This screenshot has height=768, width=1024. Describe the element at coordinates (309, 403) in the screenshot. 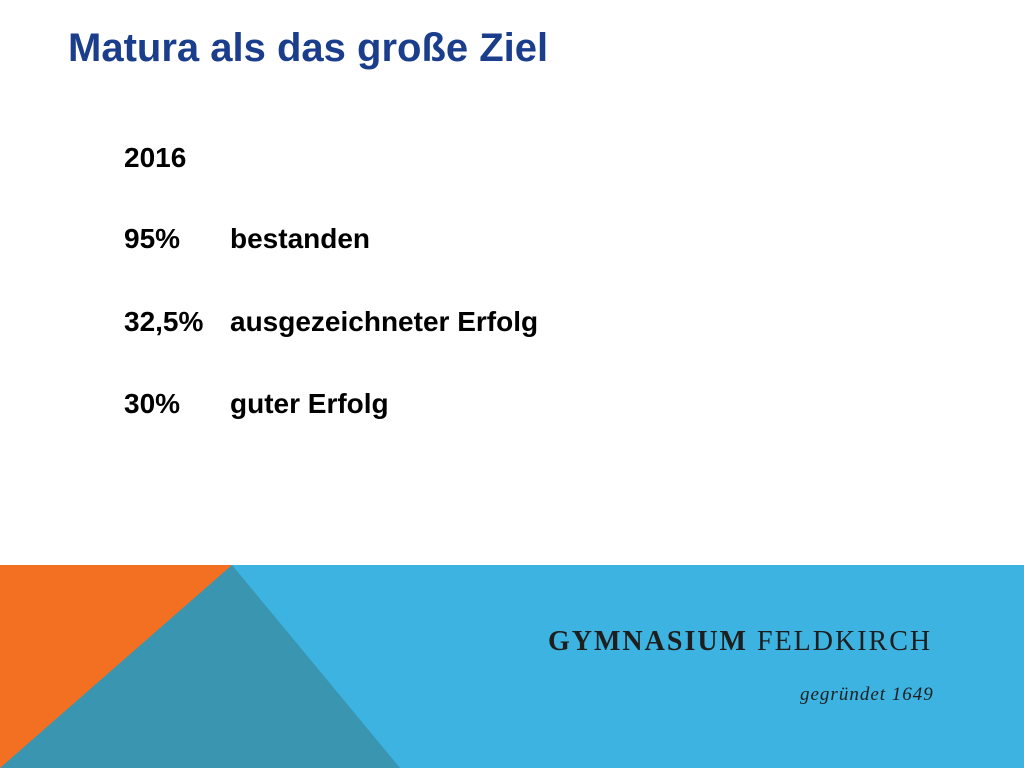

I see `result-label: guter Erfolg` at that location.